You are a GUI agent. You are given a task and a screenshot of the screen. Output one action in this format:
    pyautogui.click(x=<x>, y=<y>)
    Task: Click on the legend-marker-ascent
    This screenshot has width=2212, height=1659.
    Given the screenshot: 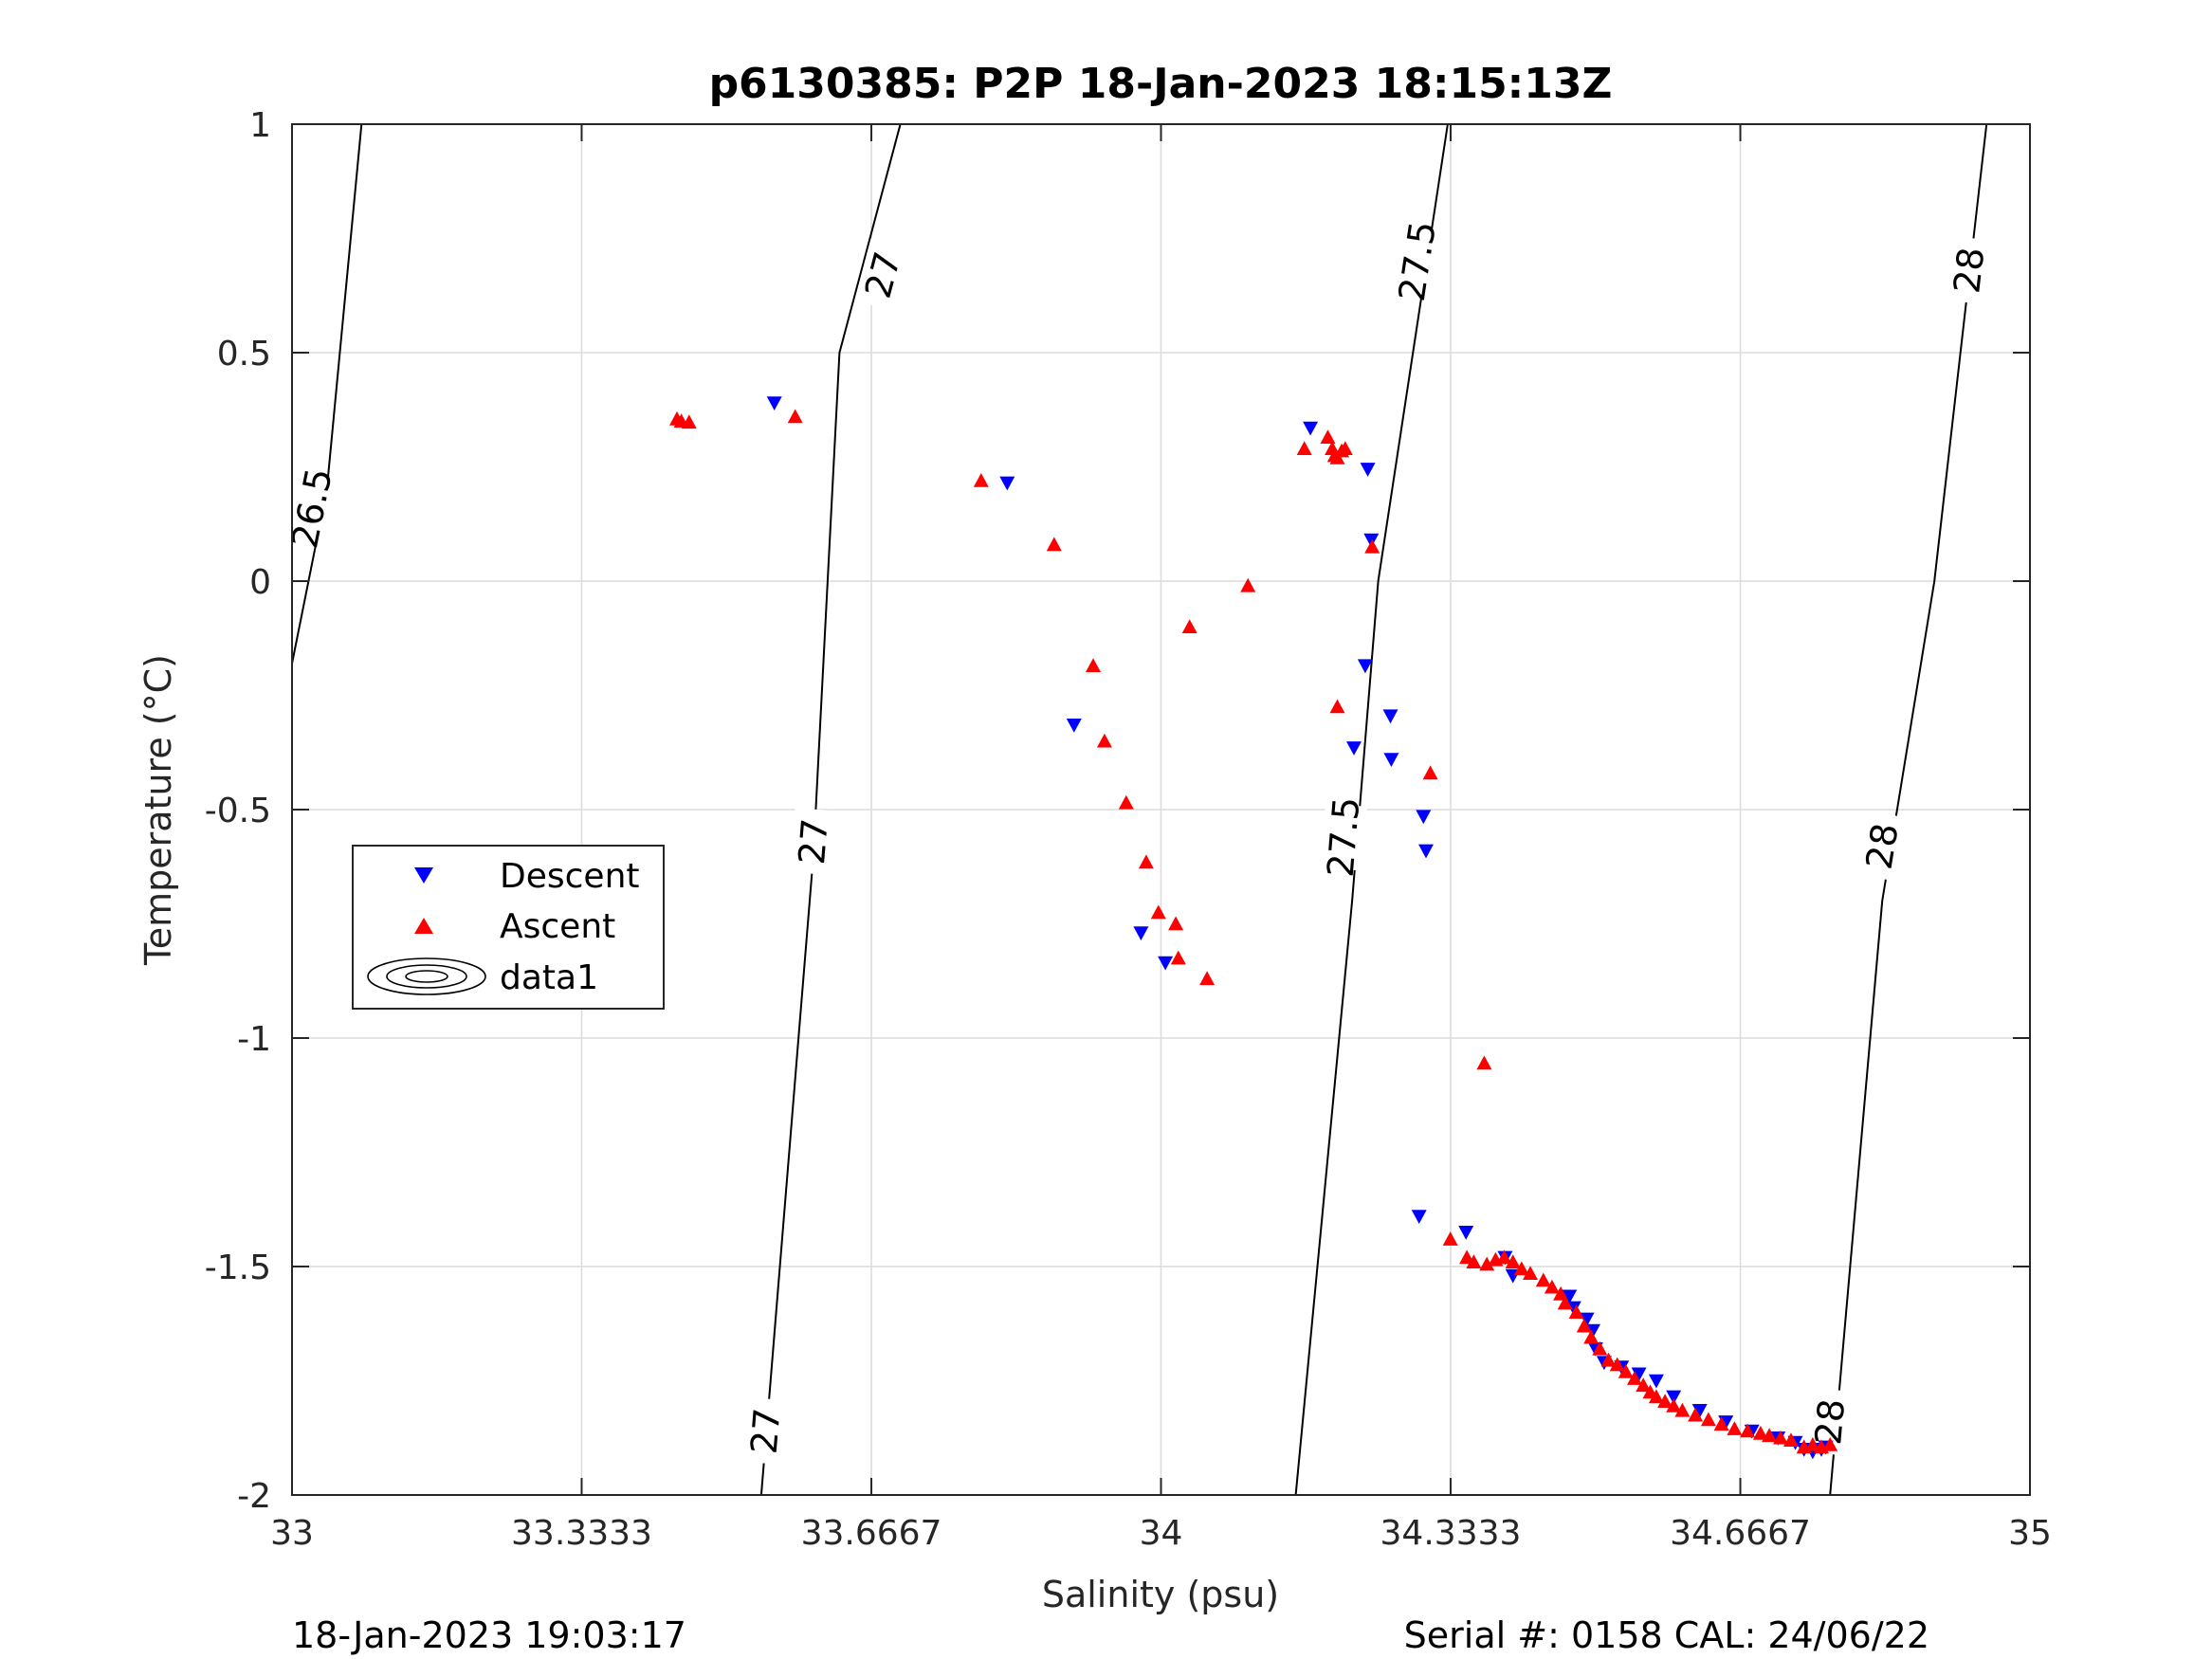 What is the action you would take?
    pyautogui.click(x=423, y=926)
    